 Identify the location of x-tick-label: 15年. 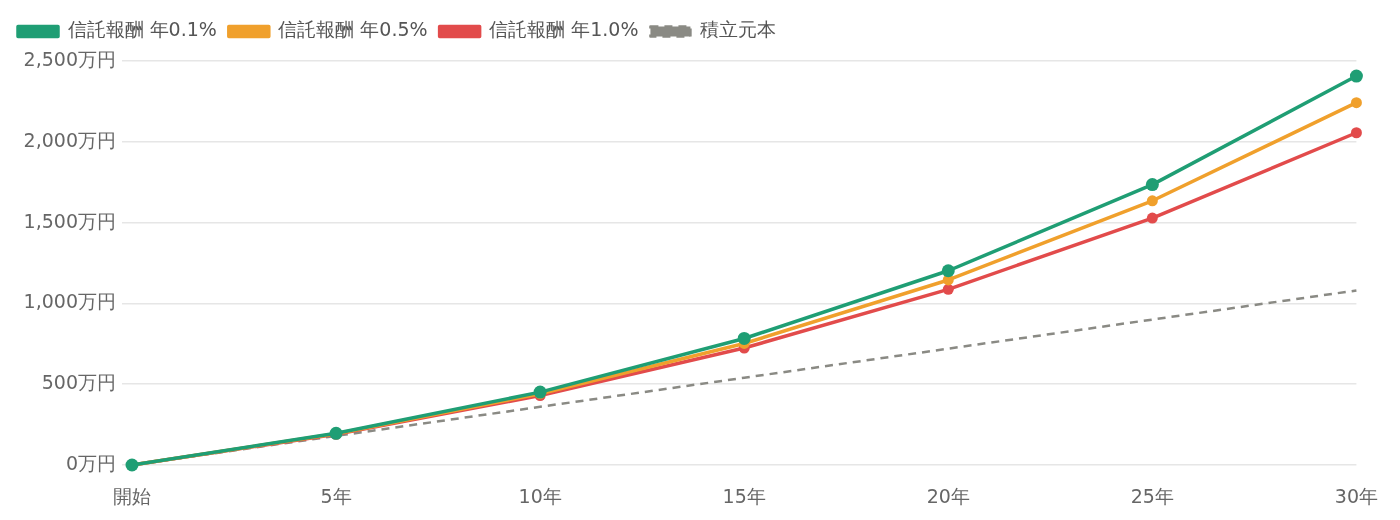
(744, 496).